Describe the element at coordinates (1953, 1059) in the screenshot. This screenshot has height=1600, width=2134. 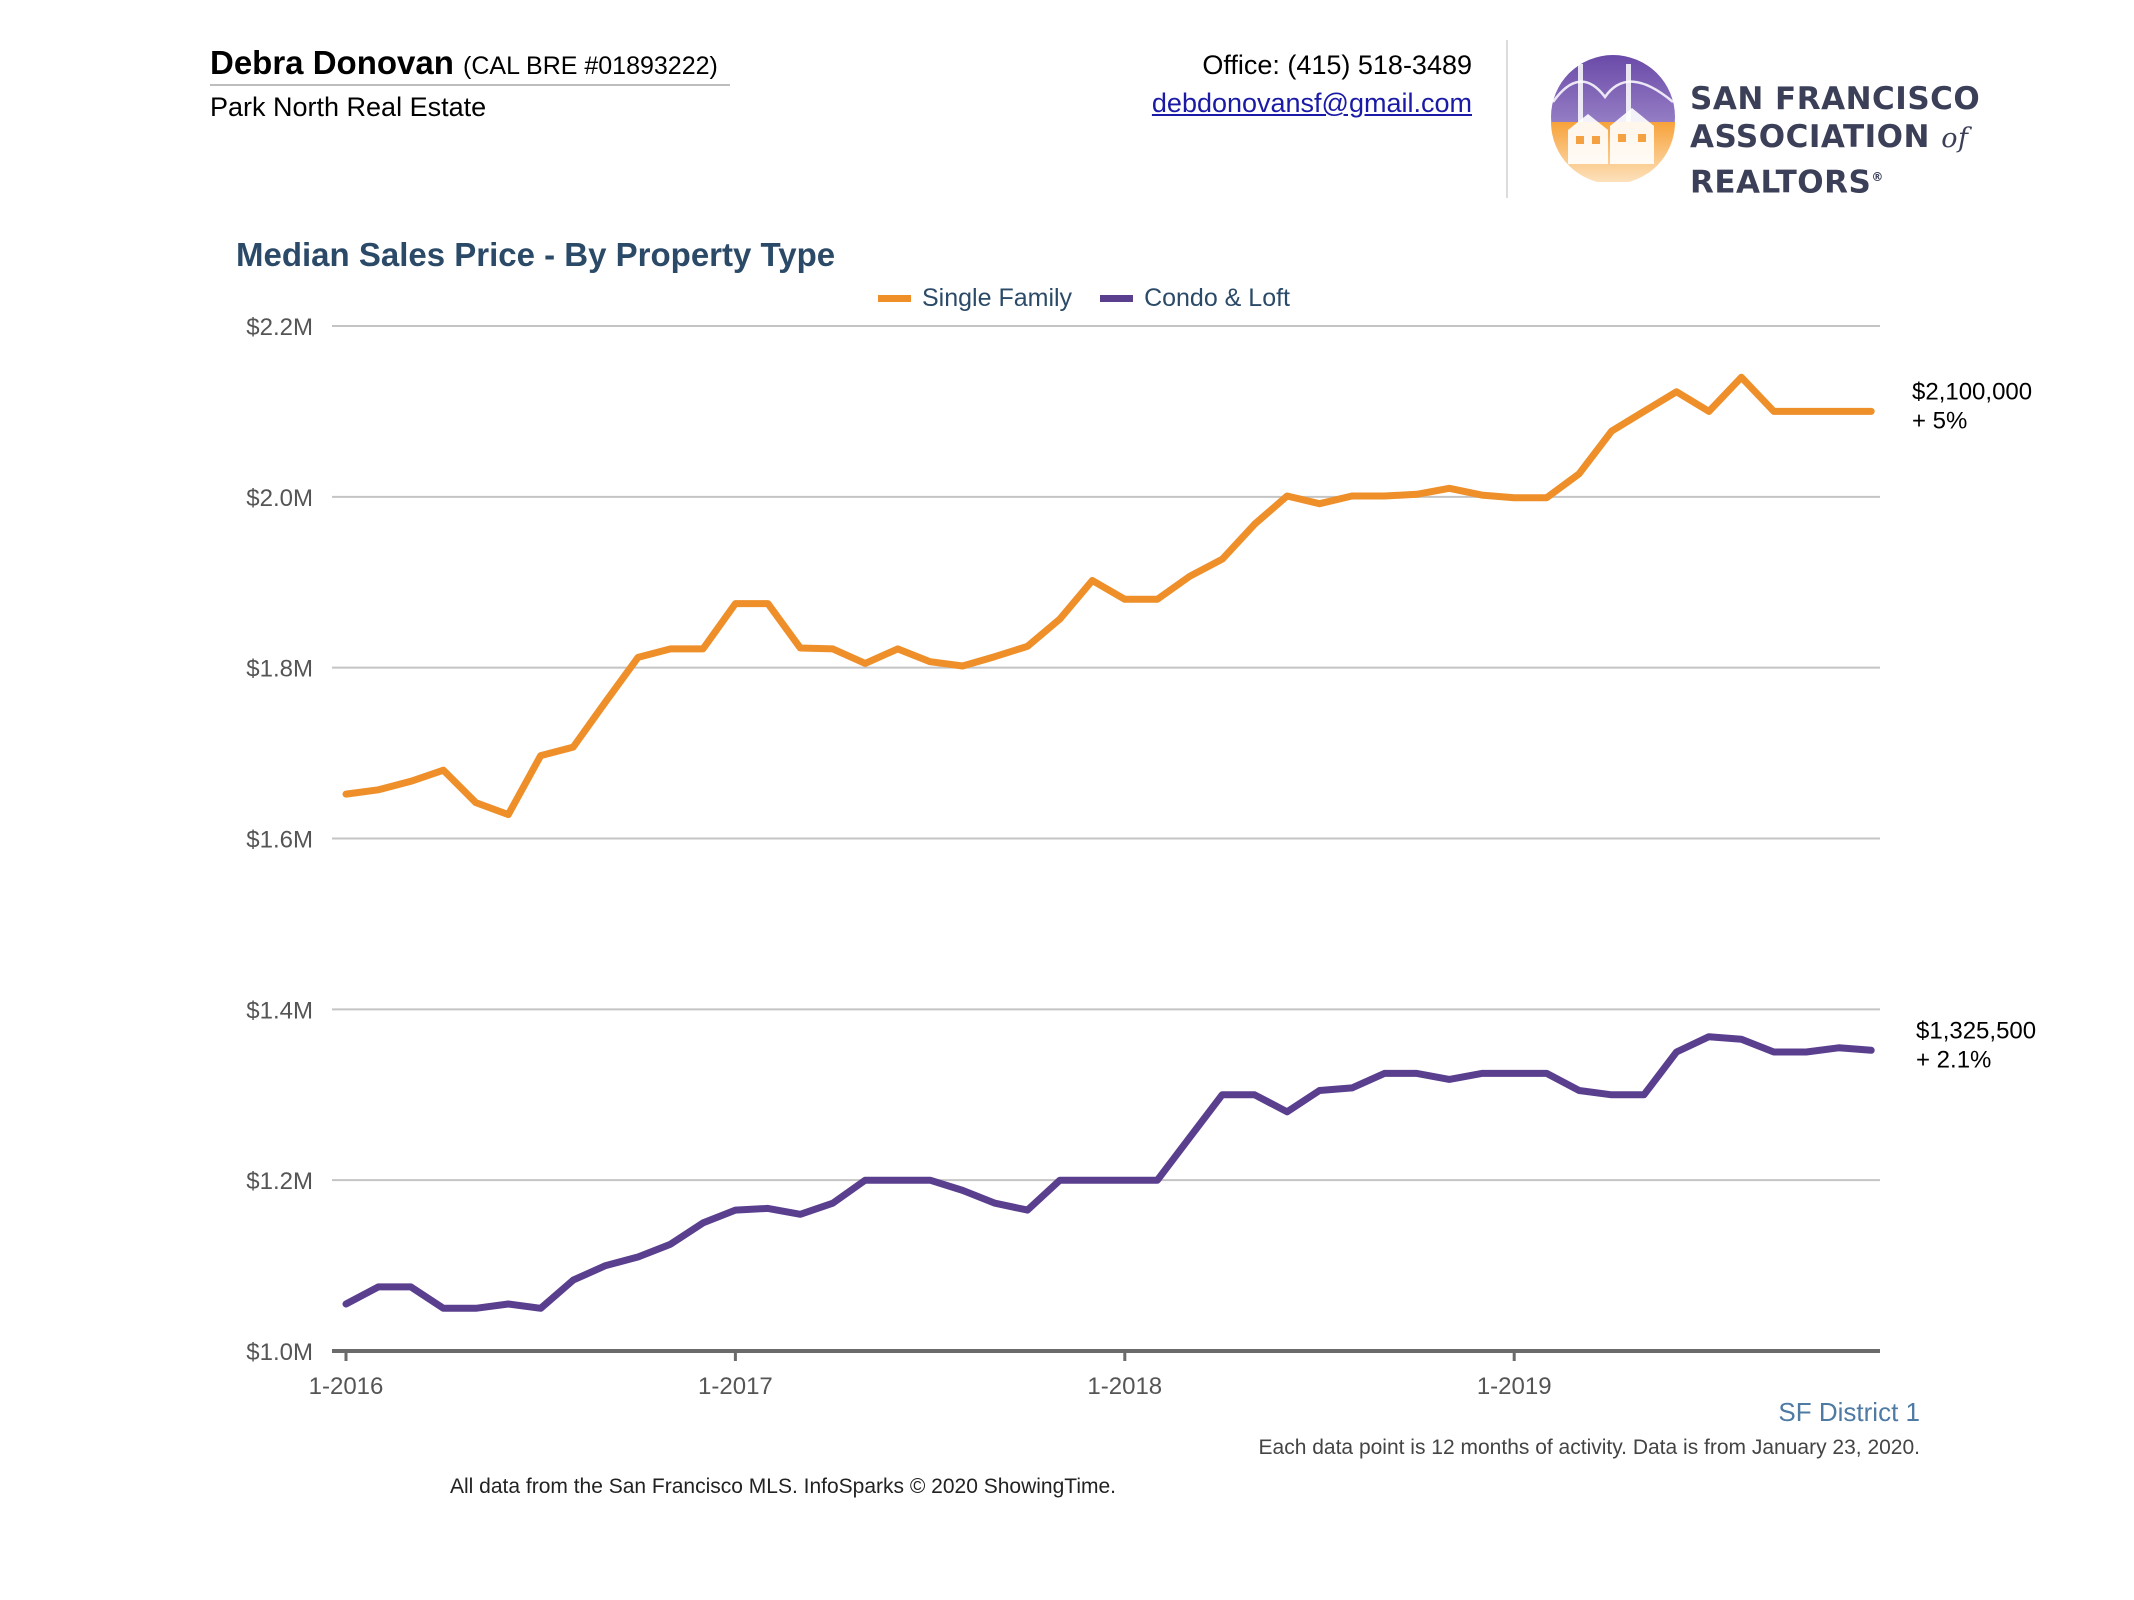
I see `series-end-change-label: + 2.1%` at that location.